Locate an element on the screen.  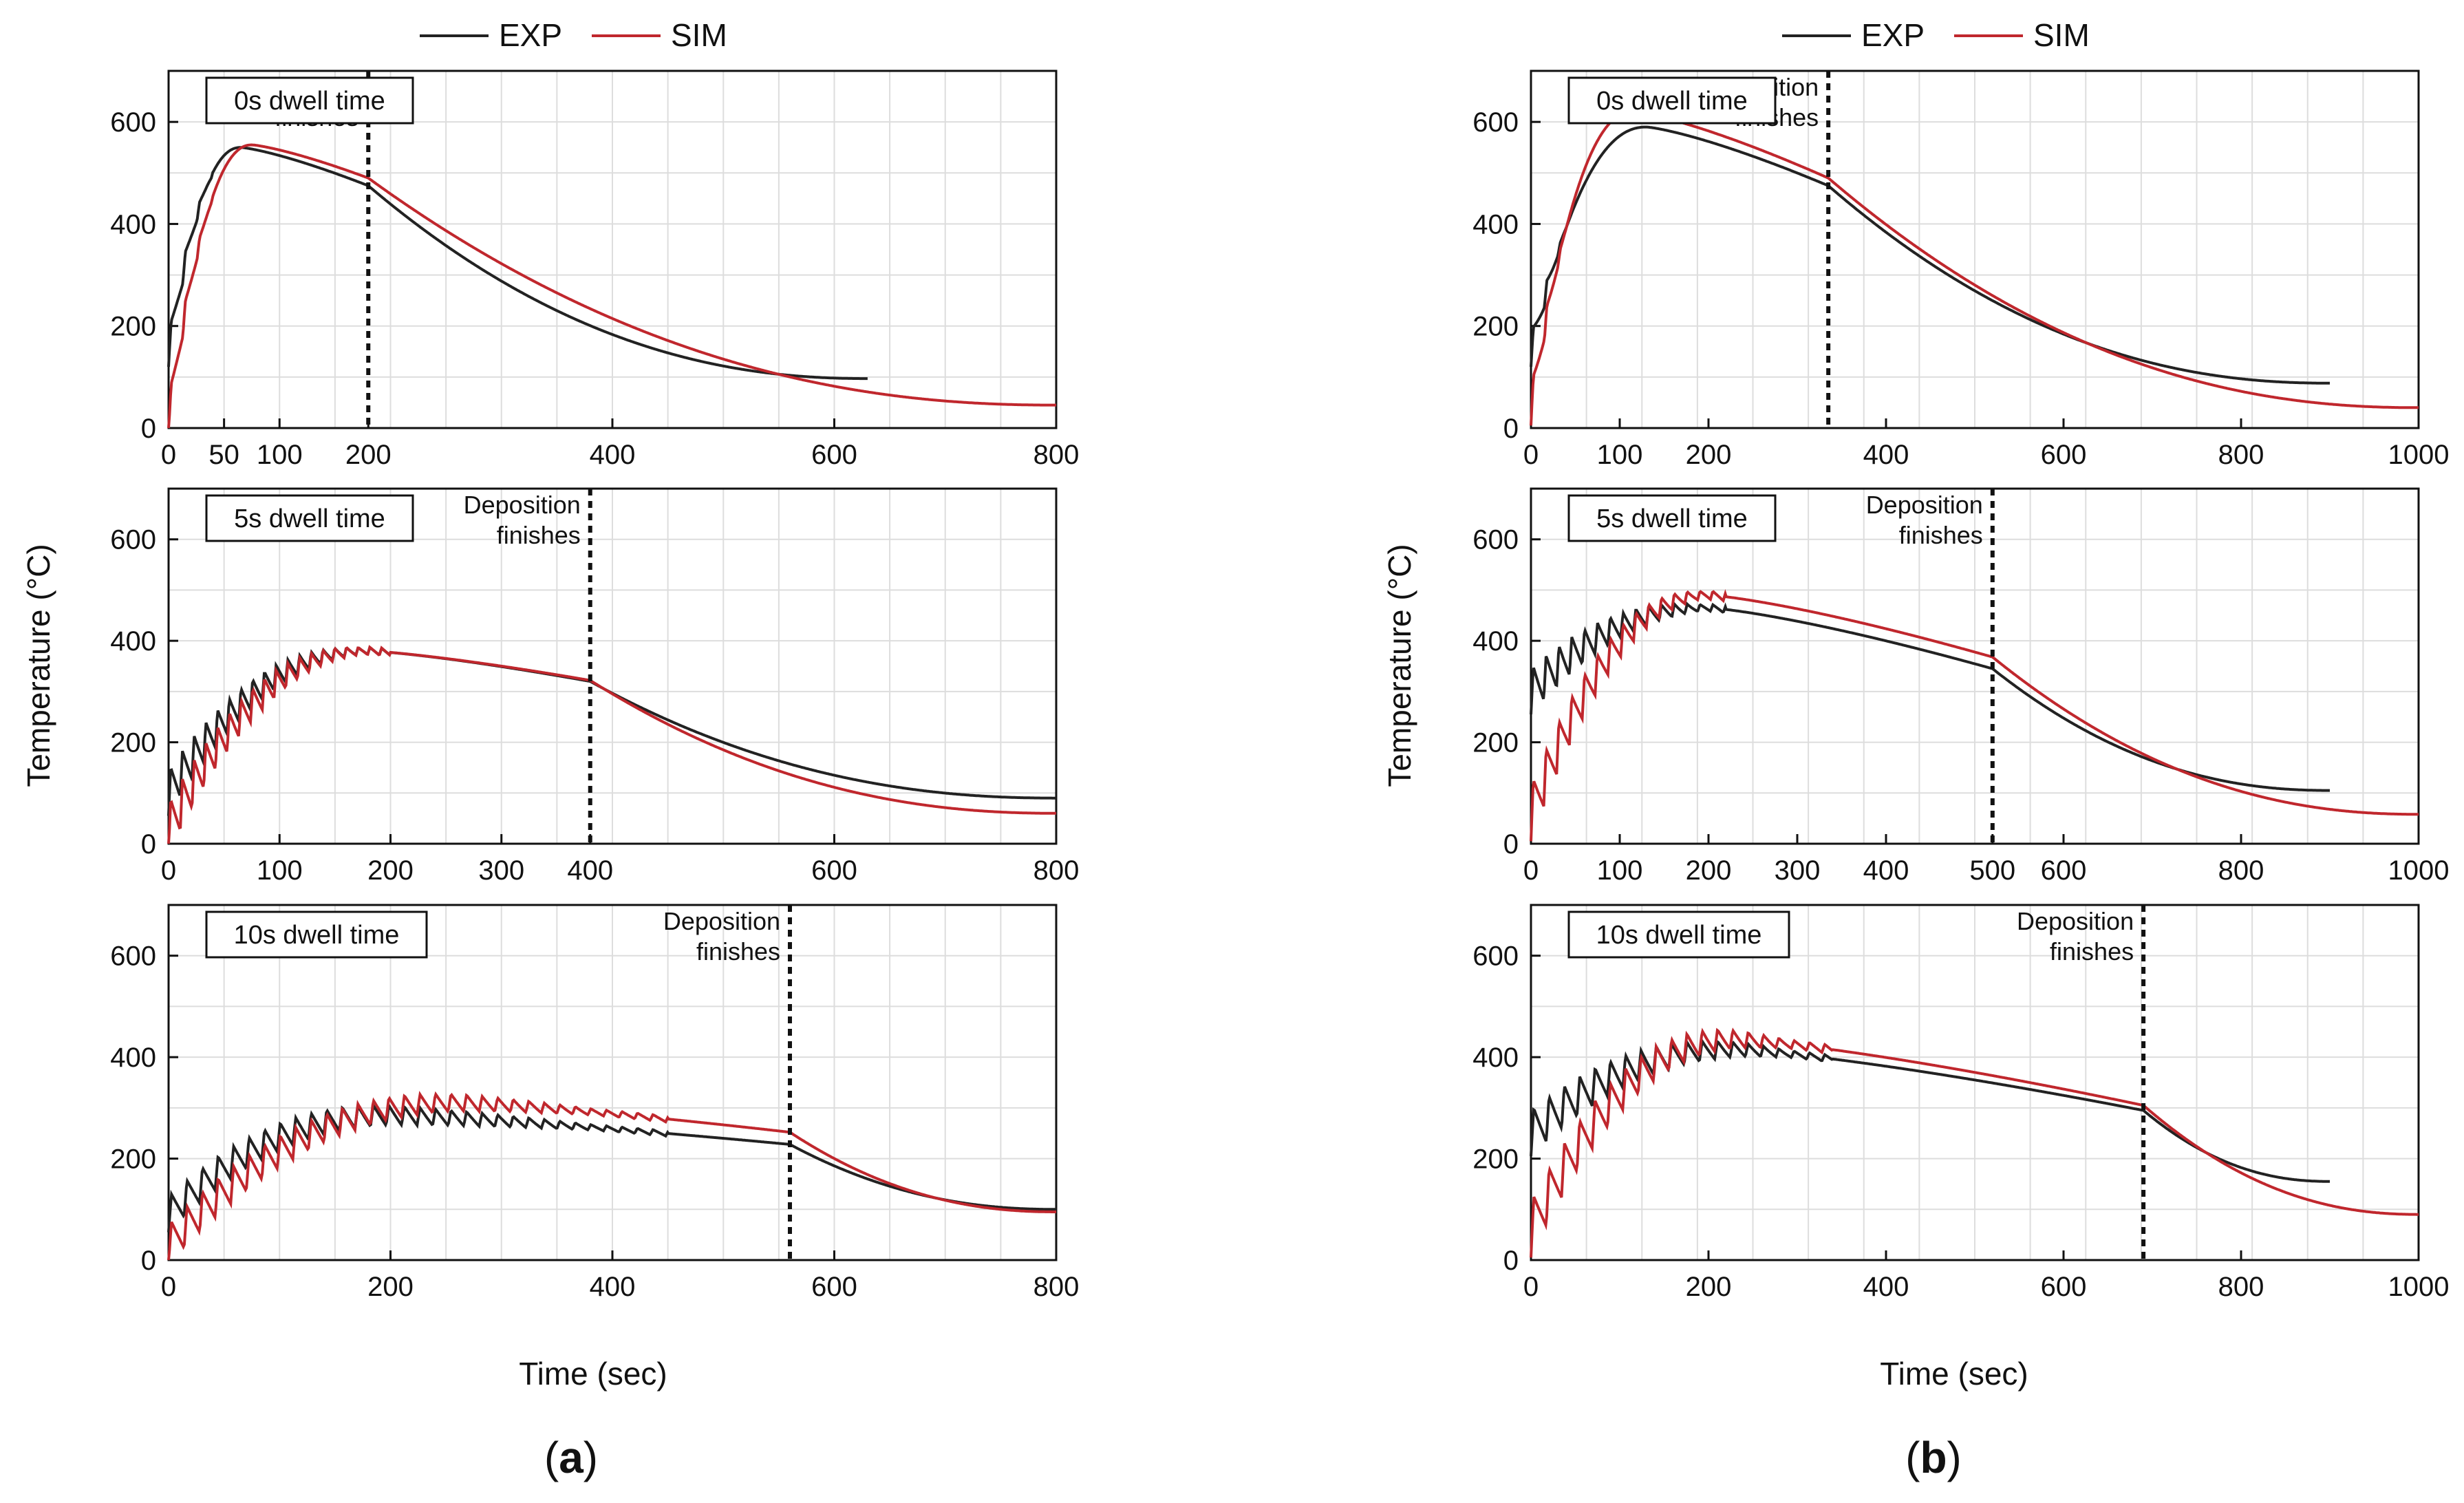
panel-caption-b: (b) is located at coordinates (1933, 1457).